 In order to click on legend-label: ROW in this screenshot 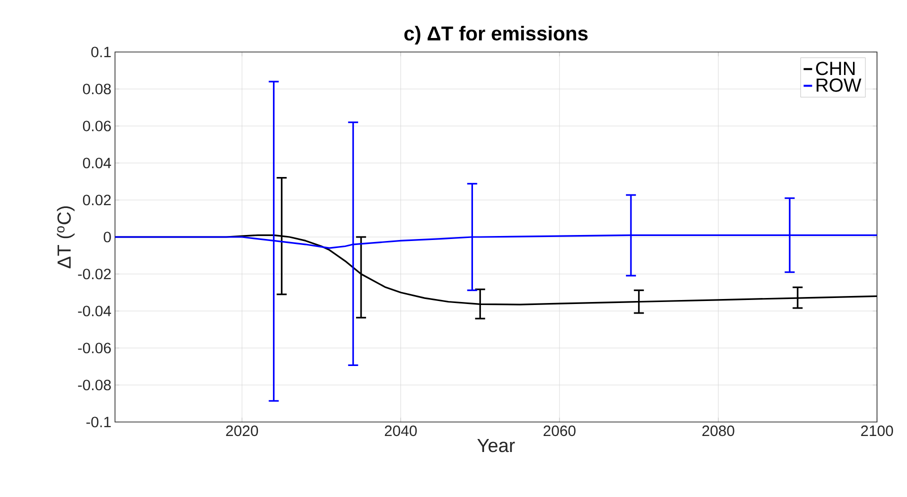, I will do `click(839, 85)`.